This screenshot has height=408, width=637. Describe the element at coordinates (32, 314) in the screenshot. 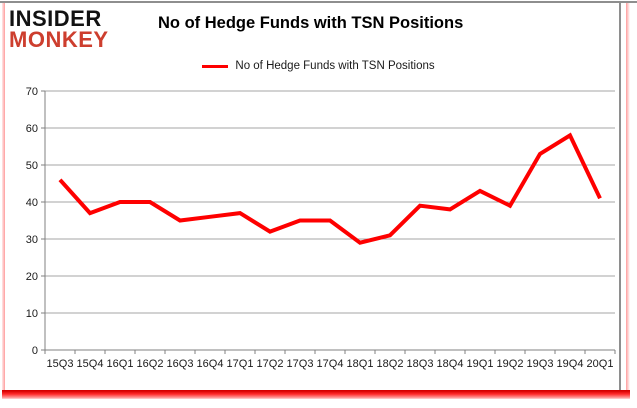

I see `y-tick-label: 10` at that location.